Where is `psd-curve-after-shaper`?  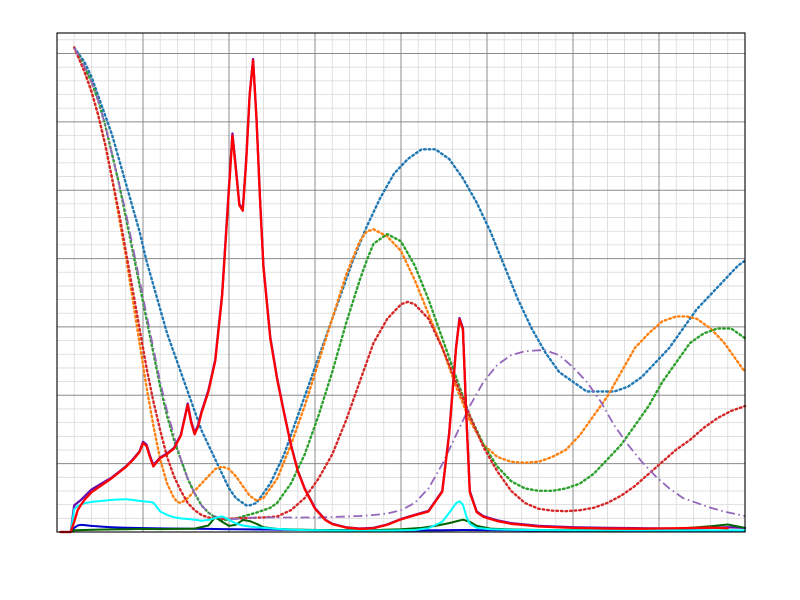
psd-curve-after-shaper is located at coordinates (402, 515).